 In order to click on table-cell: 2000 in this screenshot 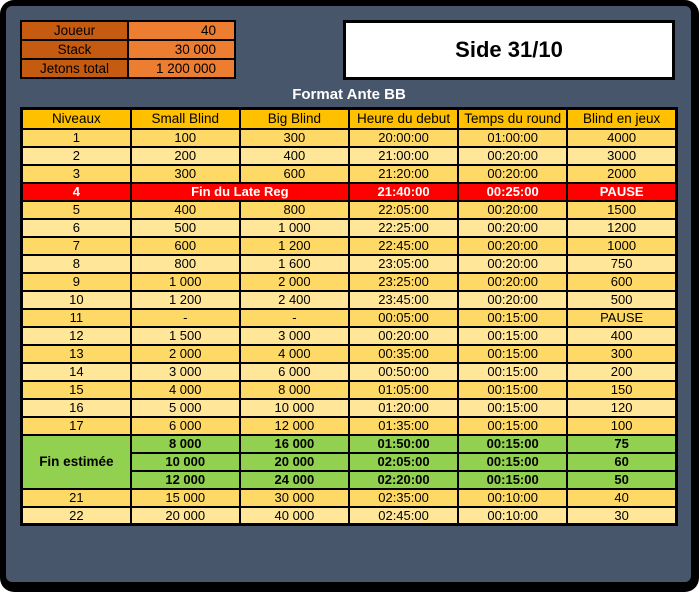, I will do `click(622, 173)`.